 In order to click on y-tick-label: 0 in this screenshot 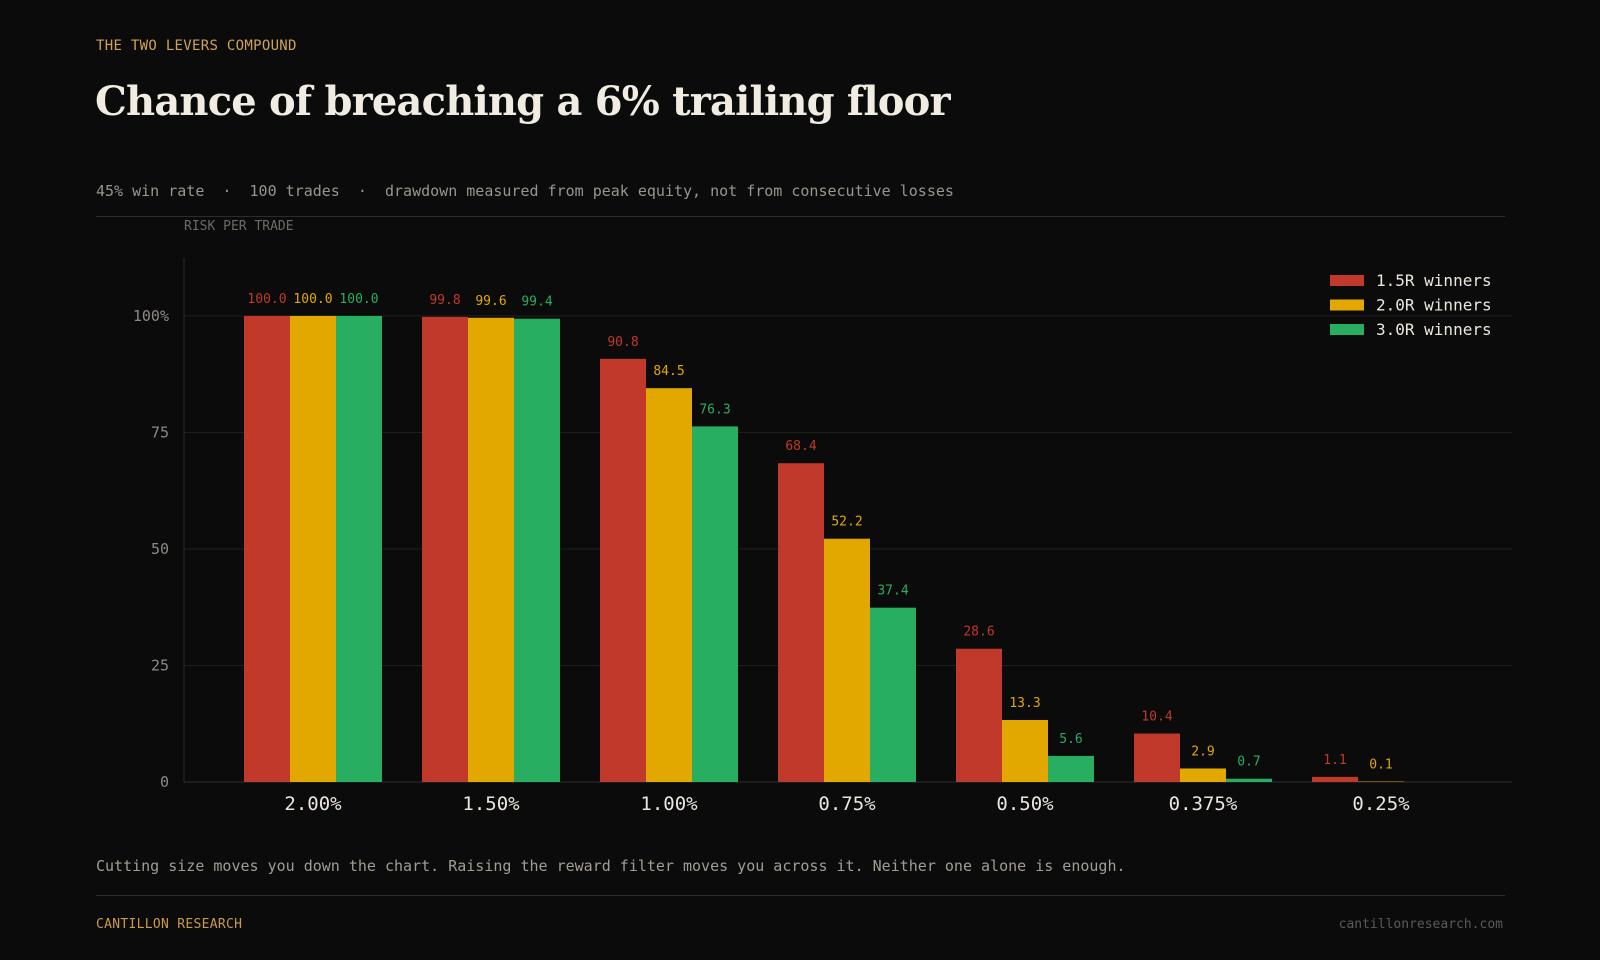, I will do `click(164, 782)`.